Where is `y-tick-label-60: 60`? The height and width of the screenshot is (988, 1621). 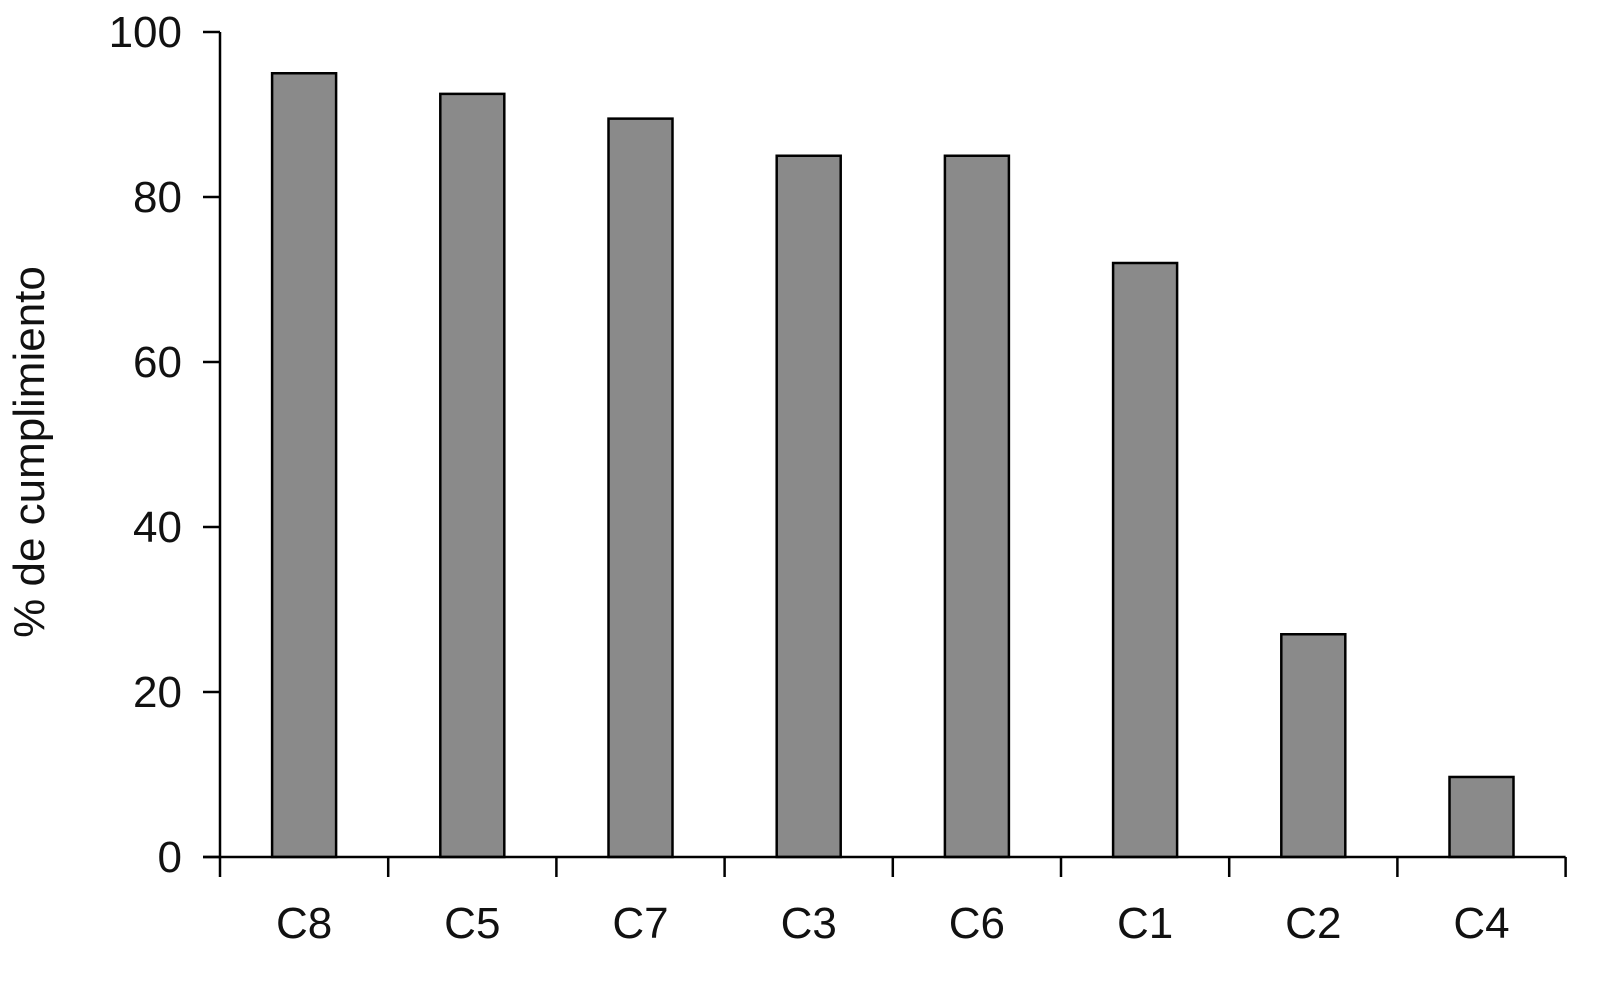
y-tick-label-60: 60 is located at coordinates (157, 362).